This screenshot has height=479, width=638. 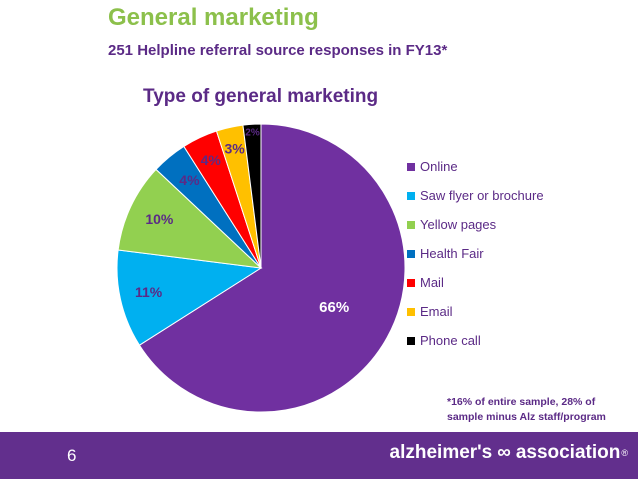 I want to click on registered-mark: ®, so click(x=624, y=453).